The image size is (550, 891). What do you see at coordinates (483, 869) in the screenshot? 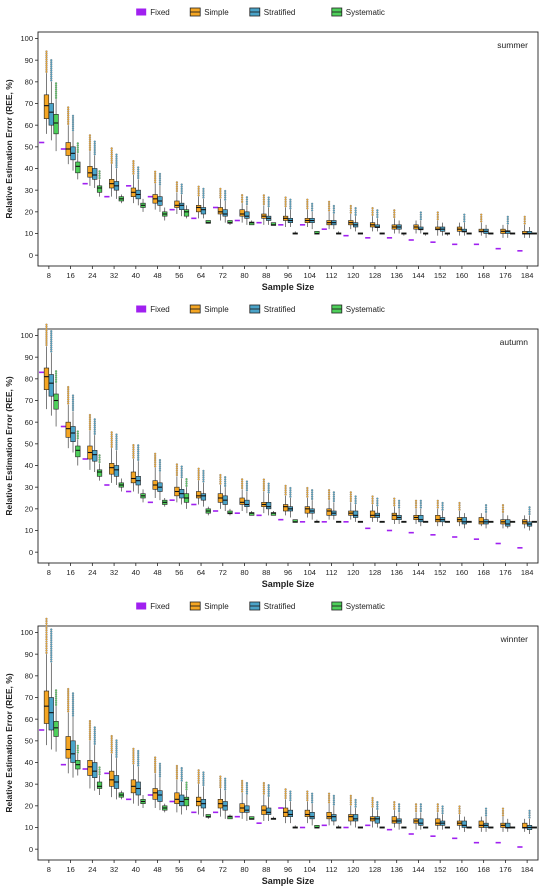
I see `x-tick-label: 168` at bounding box center [483, 869].